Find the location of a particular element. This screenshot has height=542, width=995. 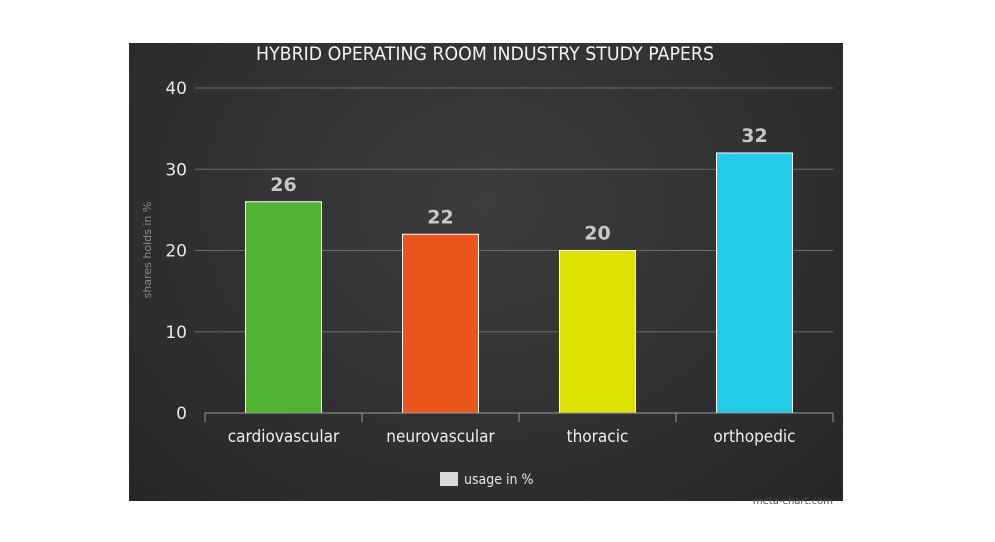

y-tick-label: 30 is located at coordinates (176, 170).